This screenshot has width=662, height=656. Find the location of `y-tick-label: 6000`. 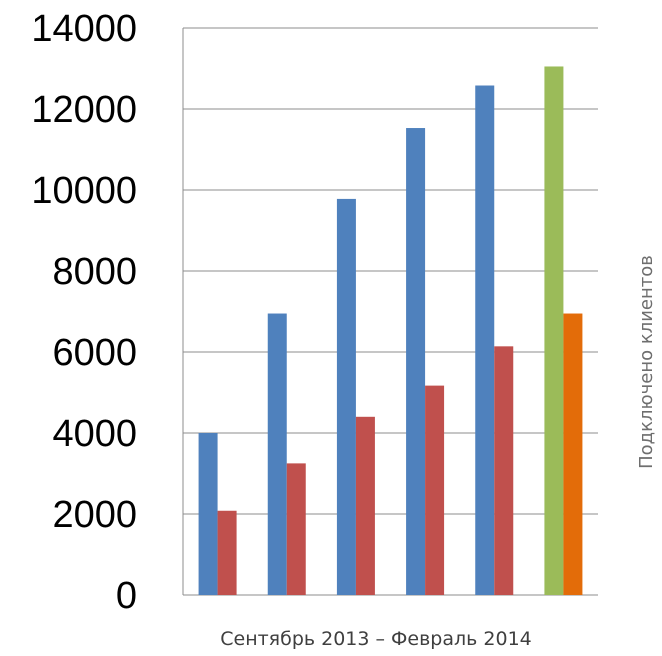

y-tick-label: 6000 is located at coordinates (94, 353).